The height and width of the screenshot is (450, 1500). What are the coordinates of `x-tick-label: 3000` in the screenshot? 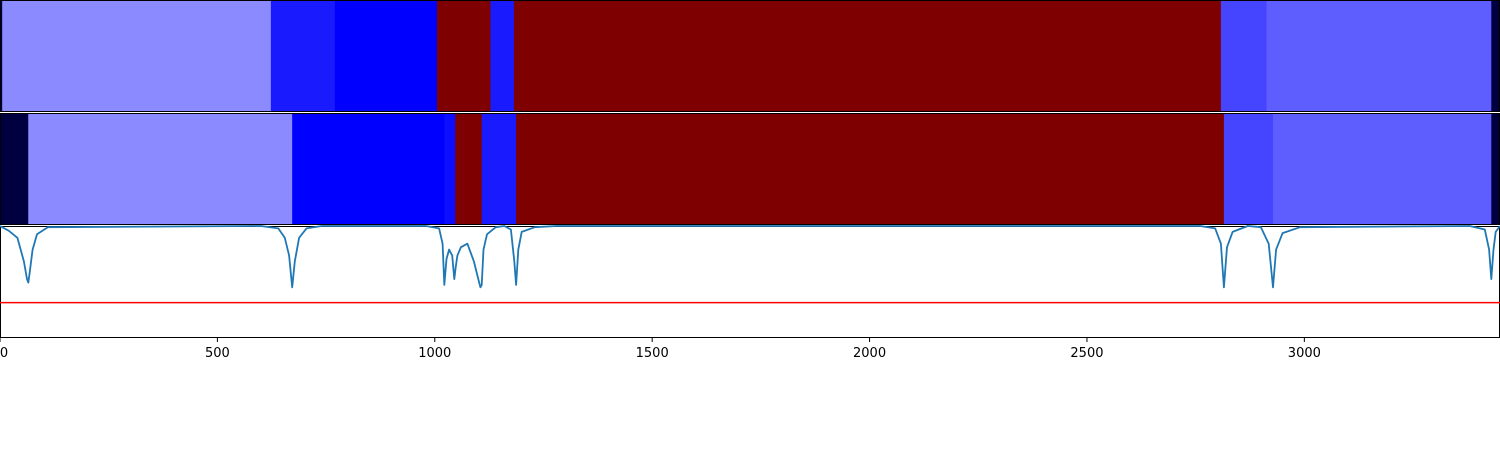 It's located at (1304, 353).